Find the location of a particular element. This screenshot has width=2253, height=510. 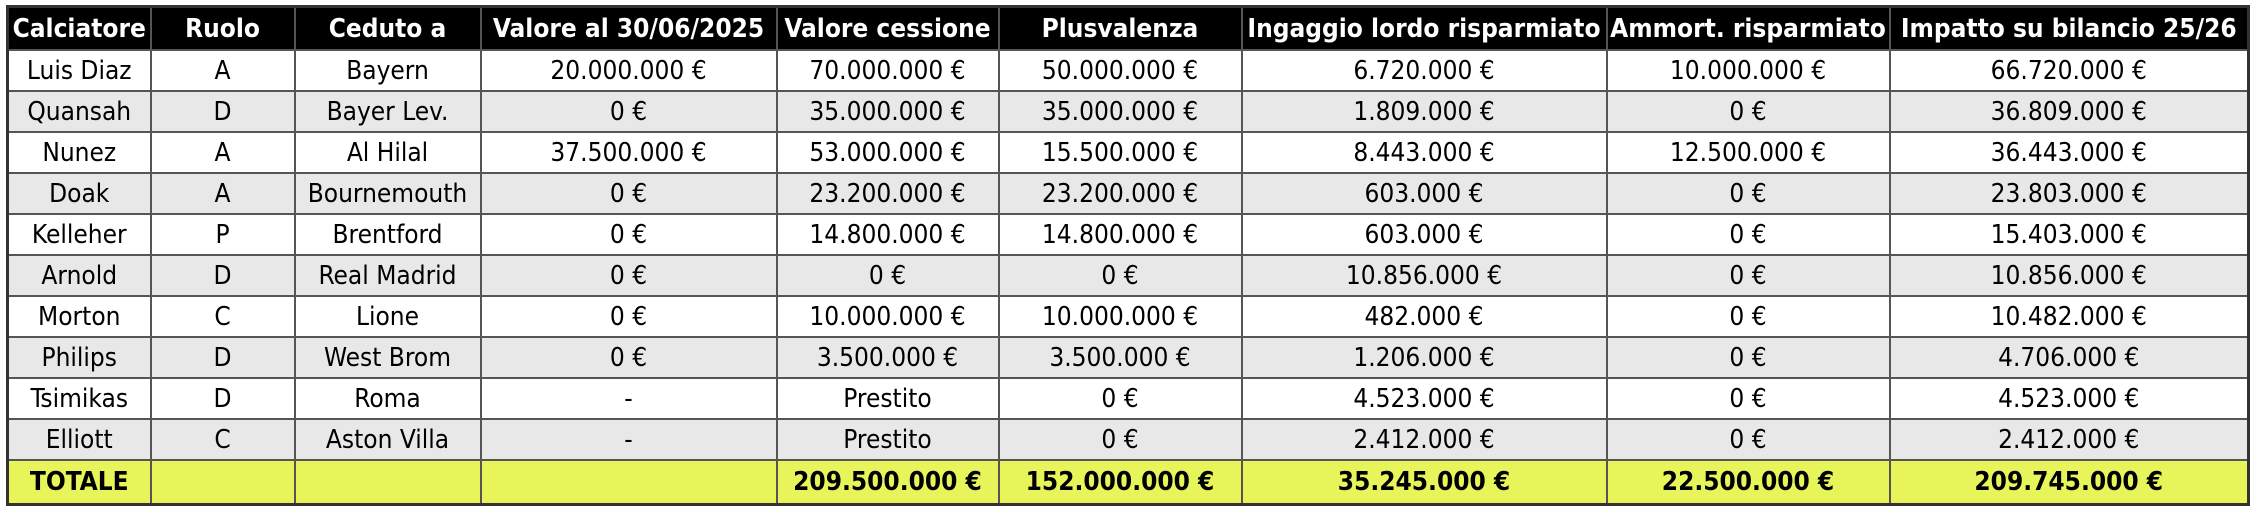

cell-calciatore: Luis Diaz is located at coordinates (79, 70).